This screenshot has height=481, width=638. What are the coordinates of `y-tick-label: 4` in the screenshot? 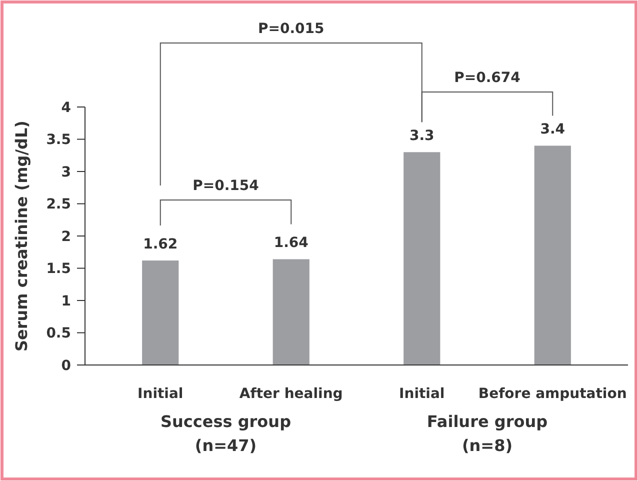 It's located at (66, 108).